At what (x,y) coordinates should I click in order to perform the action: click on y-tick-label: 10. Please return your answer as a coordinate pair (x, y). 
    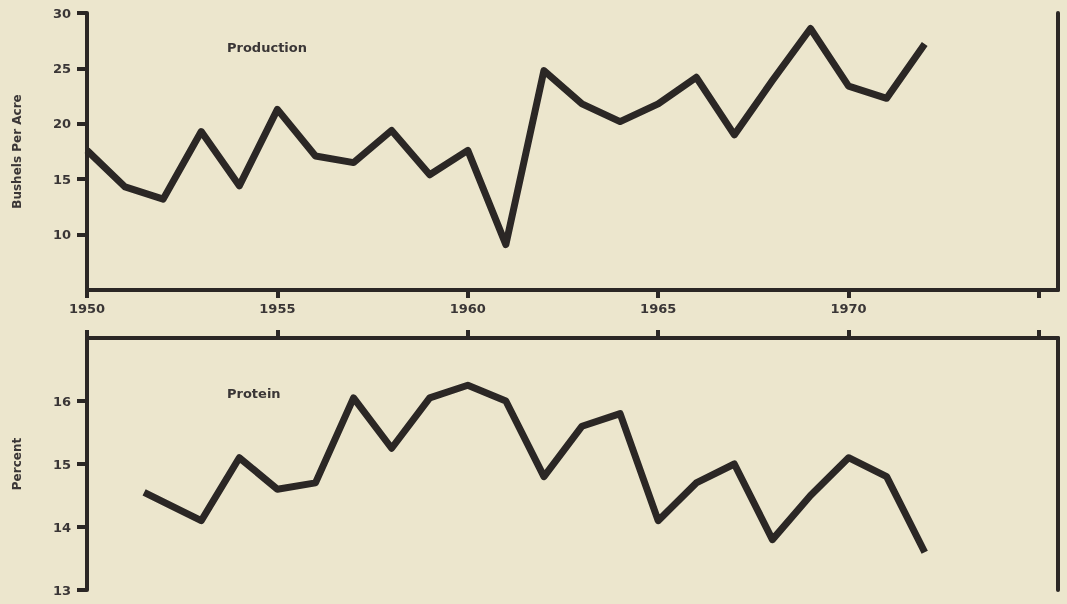
    Looking at the image, I should click on (61, 235).